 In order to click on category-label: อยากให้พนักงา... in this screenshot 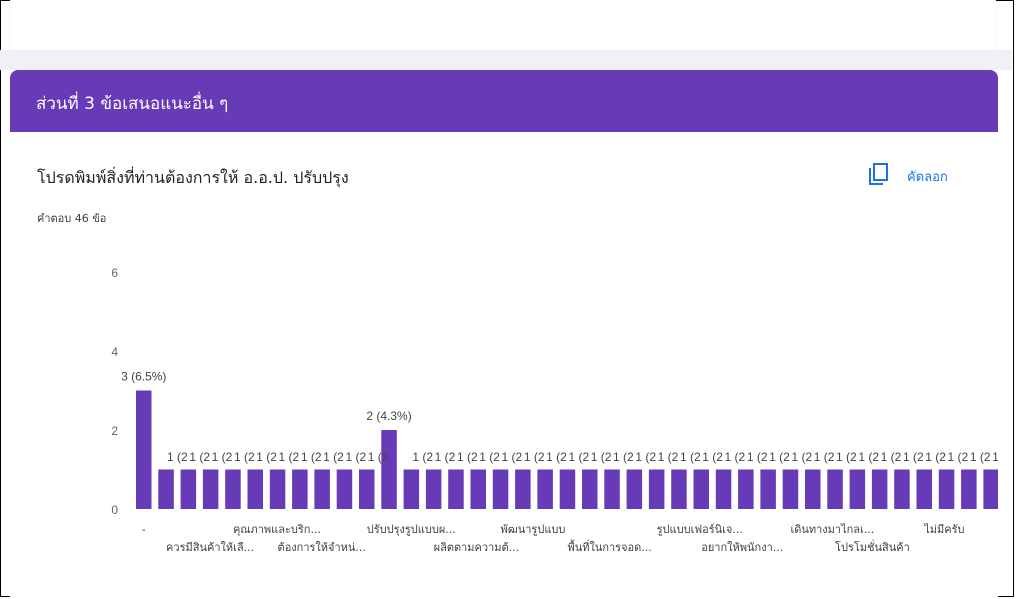, I will do `click(742, 547)`.